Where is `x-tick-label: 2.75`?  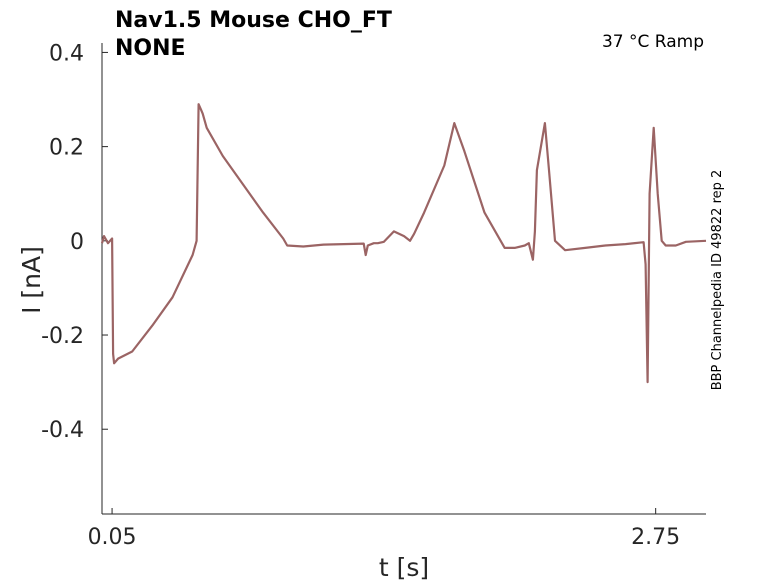
x-tick-label: 2.75 is located at coordinates (655, 537).